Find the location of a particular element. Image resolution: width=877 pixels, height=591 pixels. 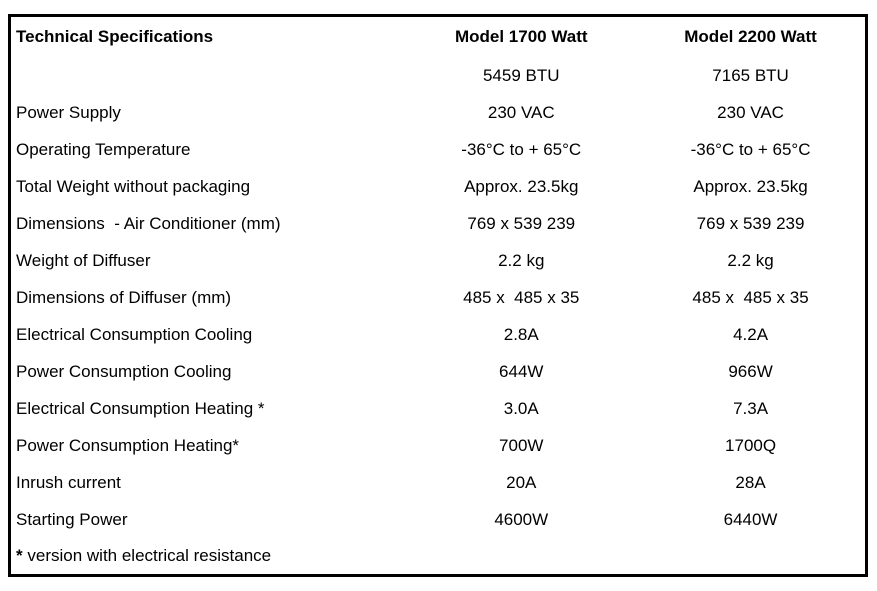

spec-label: Dimensions of Diffuser (mm) is located at coordinates (124, 297).